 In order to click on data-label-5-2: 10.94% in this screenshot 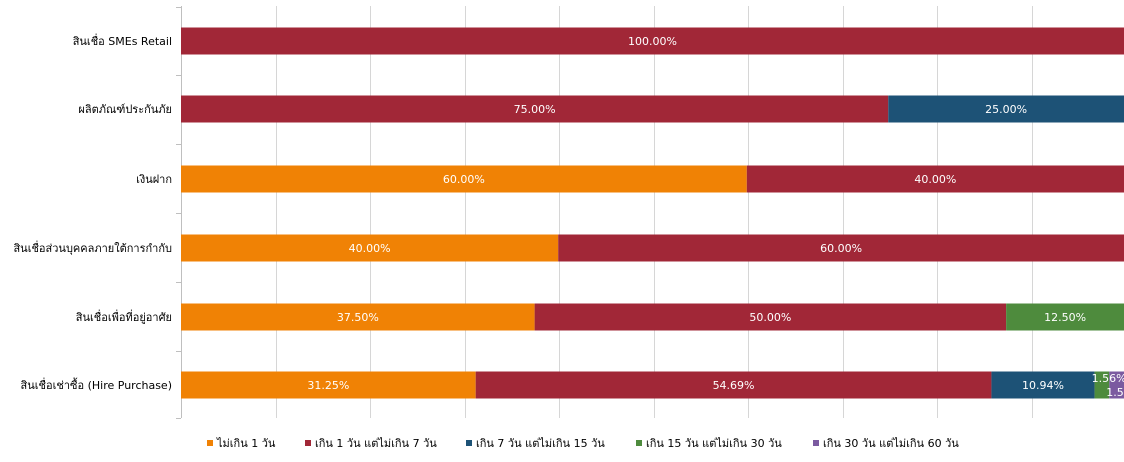, I will do `click(1043, 385)`.